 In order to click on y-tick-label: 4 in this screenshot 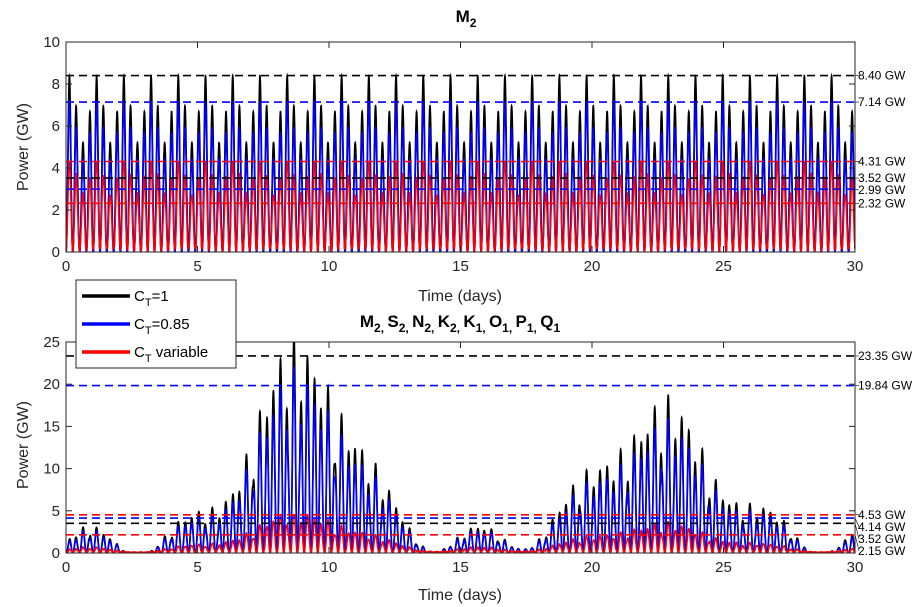, I will do `click(56, 168)`.